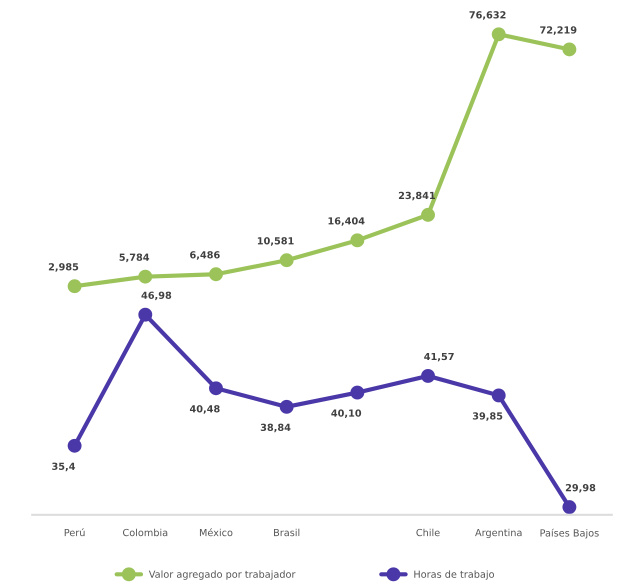 This screenshot has width=644, height=585. Describe the element at coordinates (439, 357) in the screenshot. I see `data-label: 41,57` at that location.